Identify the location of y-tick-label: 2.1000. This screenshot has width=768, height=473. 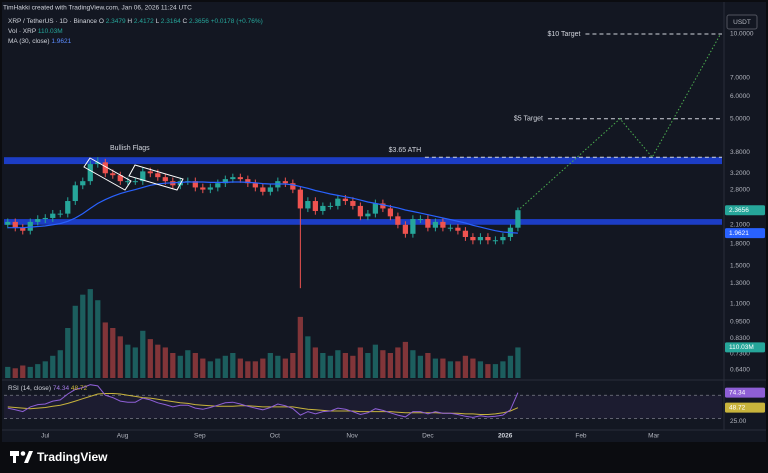
(740, 224).